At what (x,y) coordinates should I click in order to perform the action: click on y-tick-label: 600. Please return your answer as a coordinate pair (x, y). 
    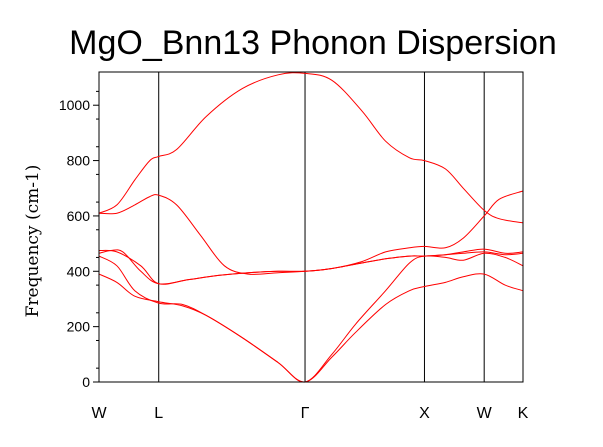
    Looking at the image, I should click on (79, 216).